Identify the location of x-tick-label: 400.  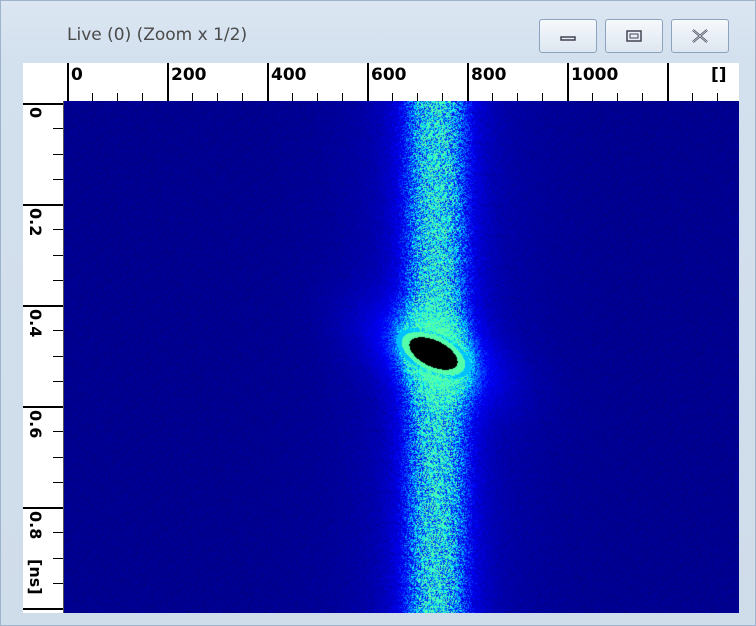
(289, 75).